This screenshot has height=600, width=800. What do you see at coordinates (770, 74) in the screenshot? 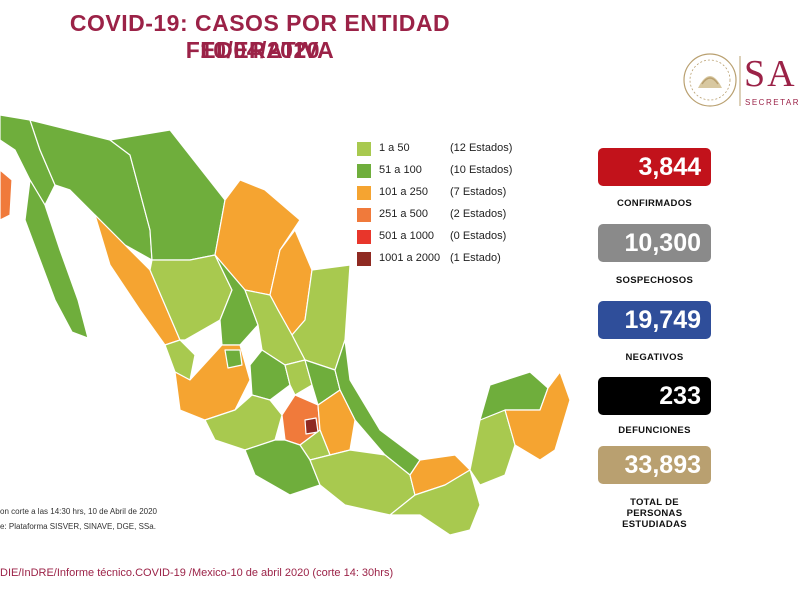
I see `logo-wordmark: SA` at bounding box center [770, 74].